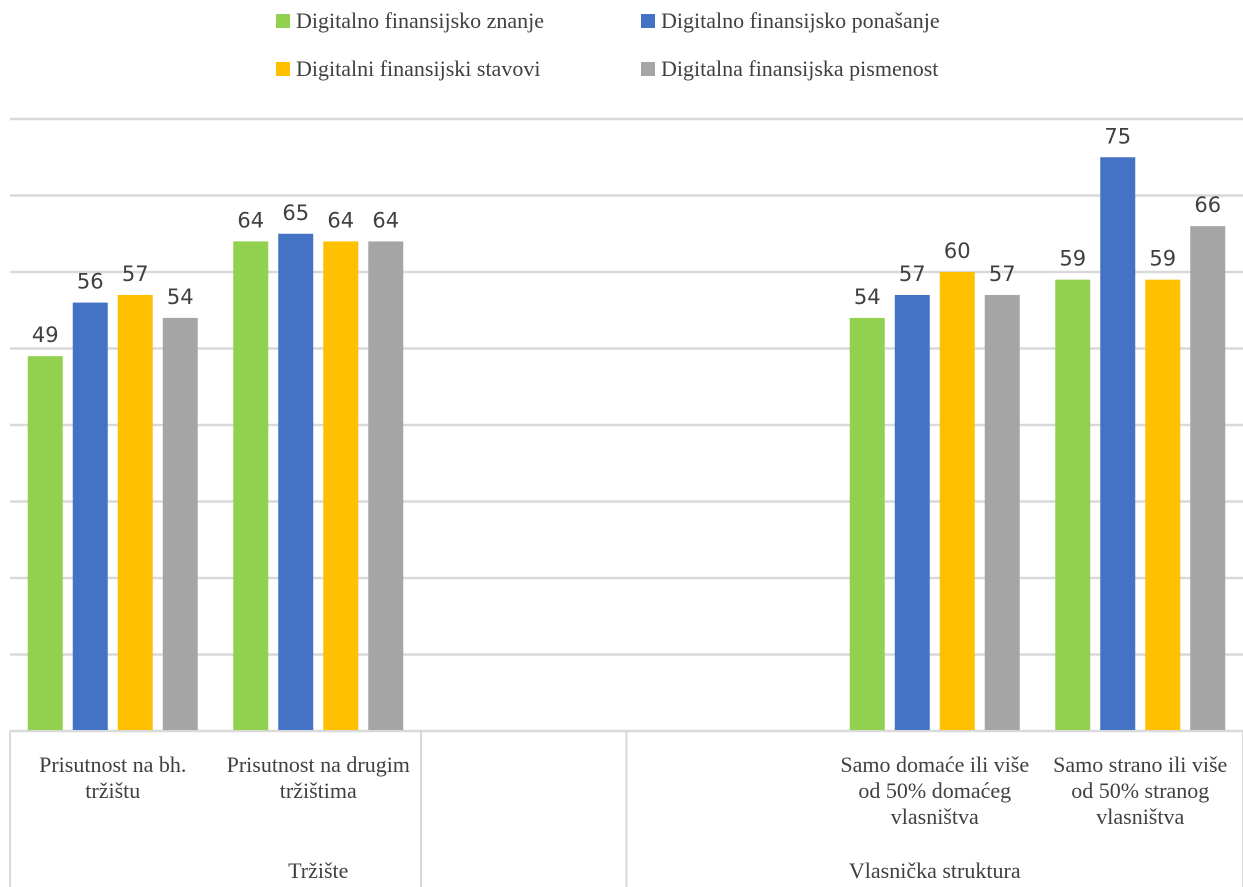  What do you see at coordinates (957, 251) in the screenshot?
I see `data-label: 60` at bounding box center [957, 251].